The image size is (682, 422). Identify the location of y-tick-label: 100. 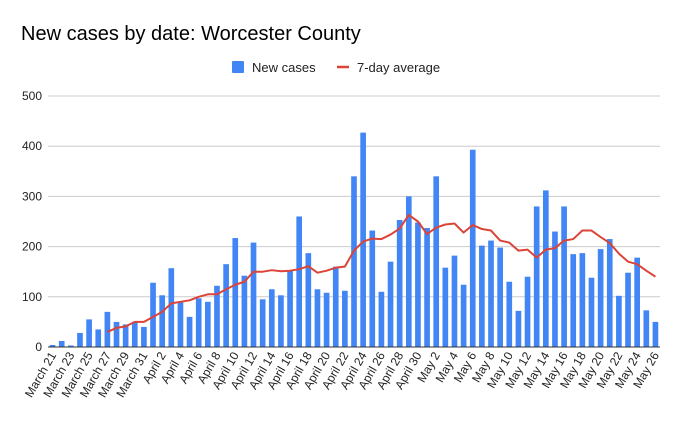
(32, 297).